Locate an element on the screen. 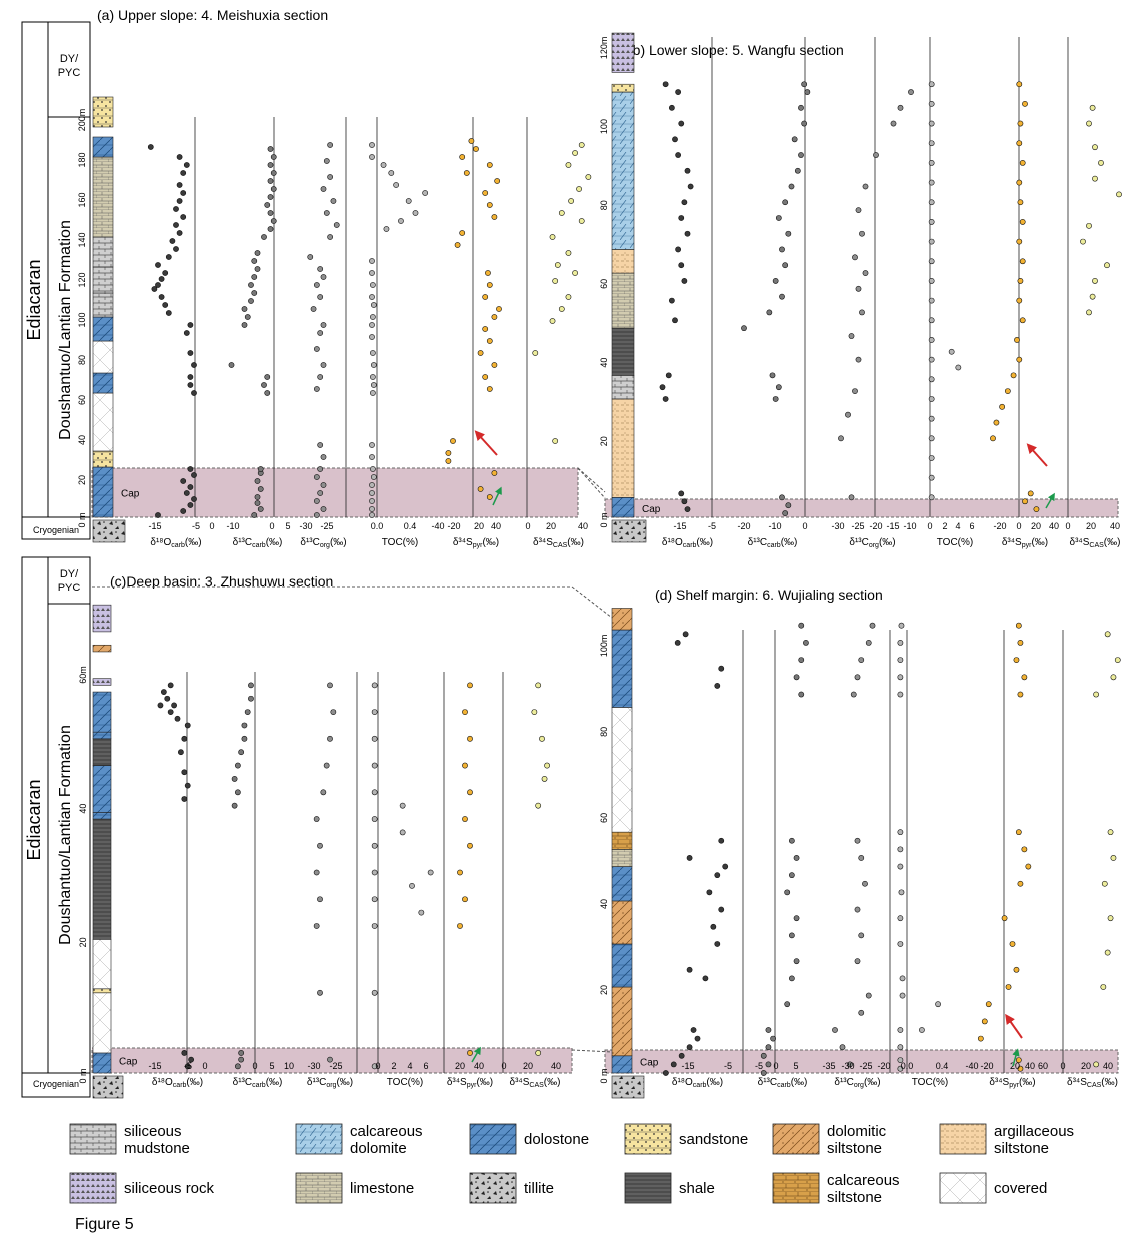  legend-swatch is located at coordinates (493, 1188).